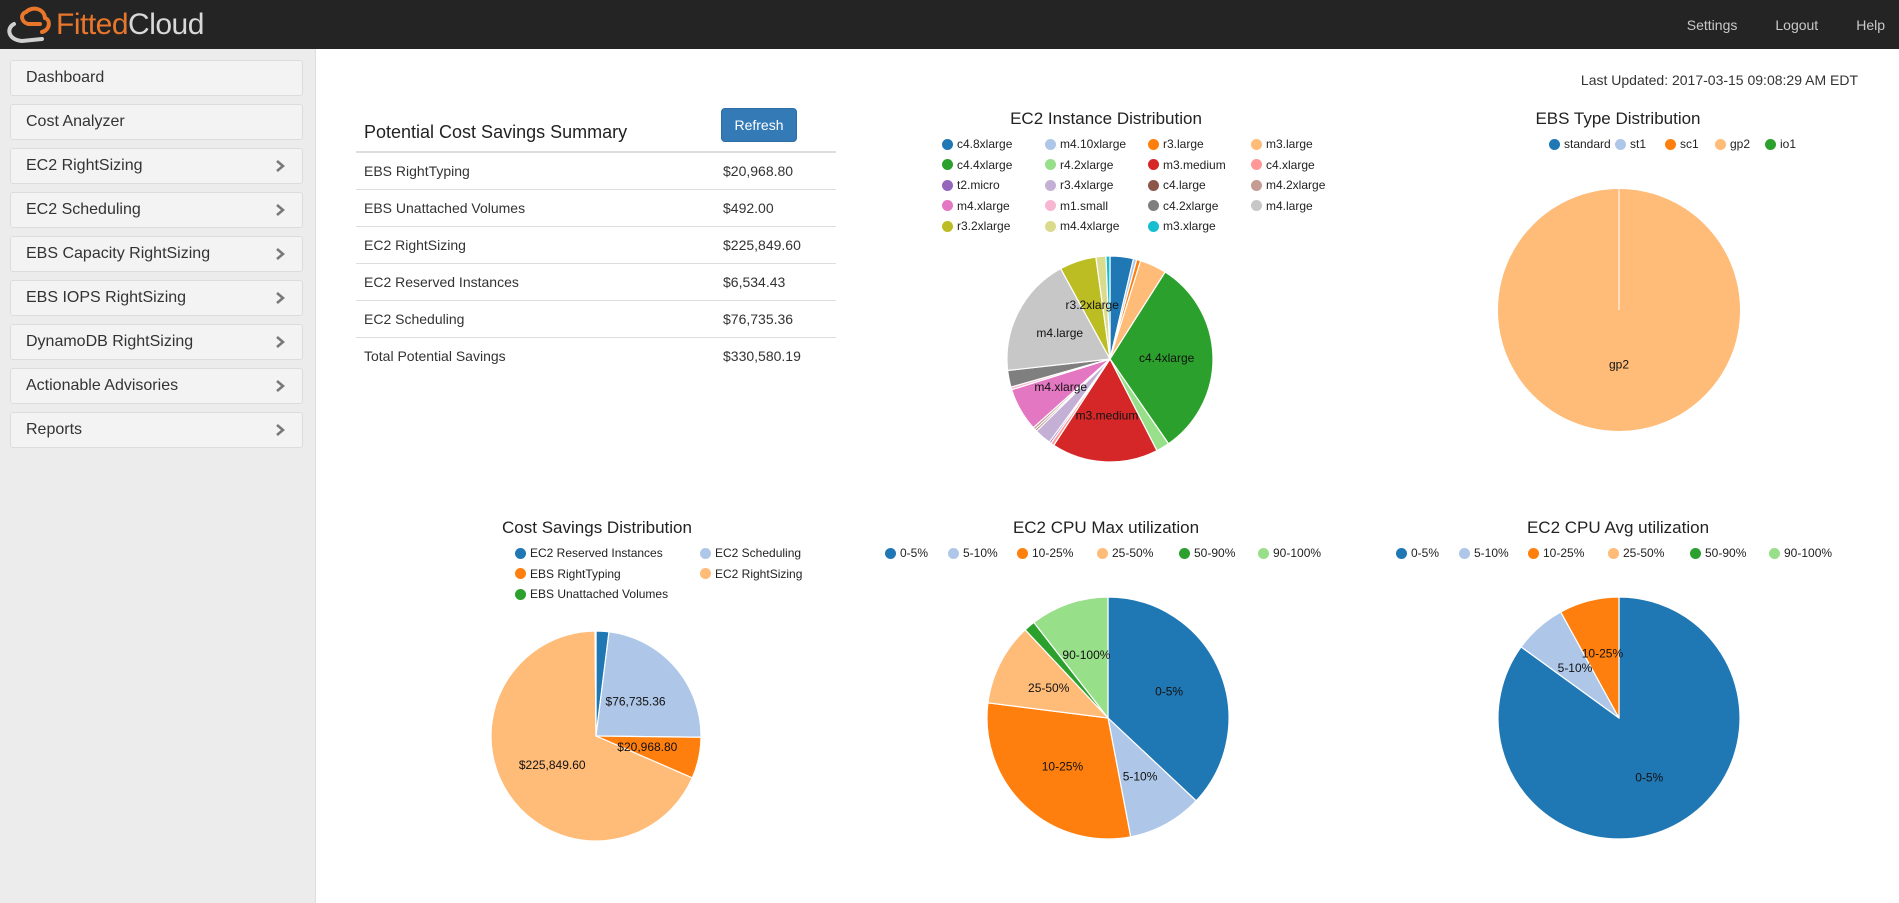 The image size is (1899, 903). I want to click on sidebar-item-ebs-iops-rightsizing: EBS IOPS RightSizing, so click(156, 298).